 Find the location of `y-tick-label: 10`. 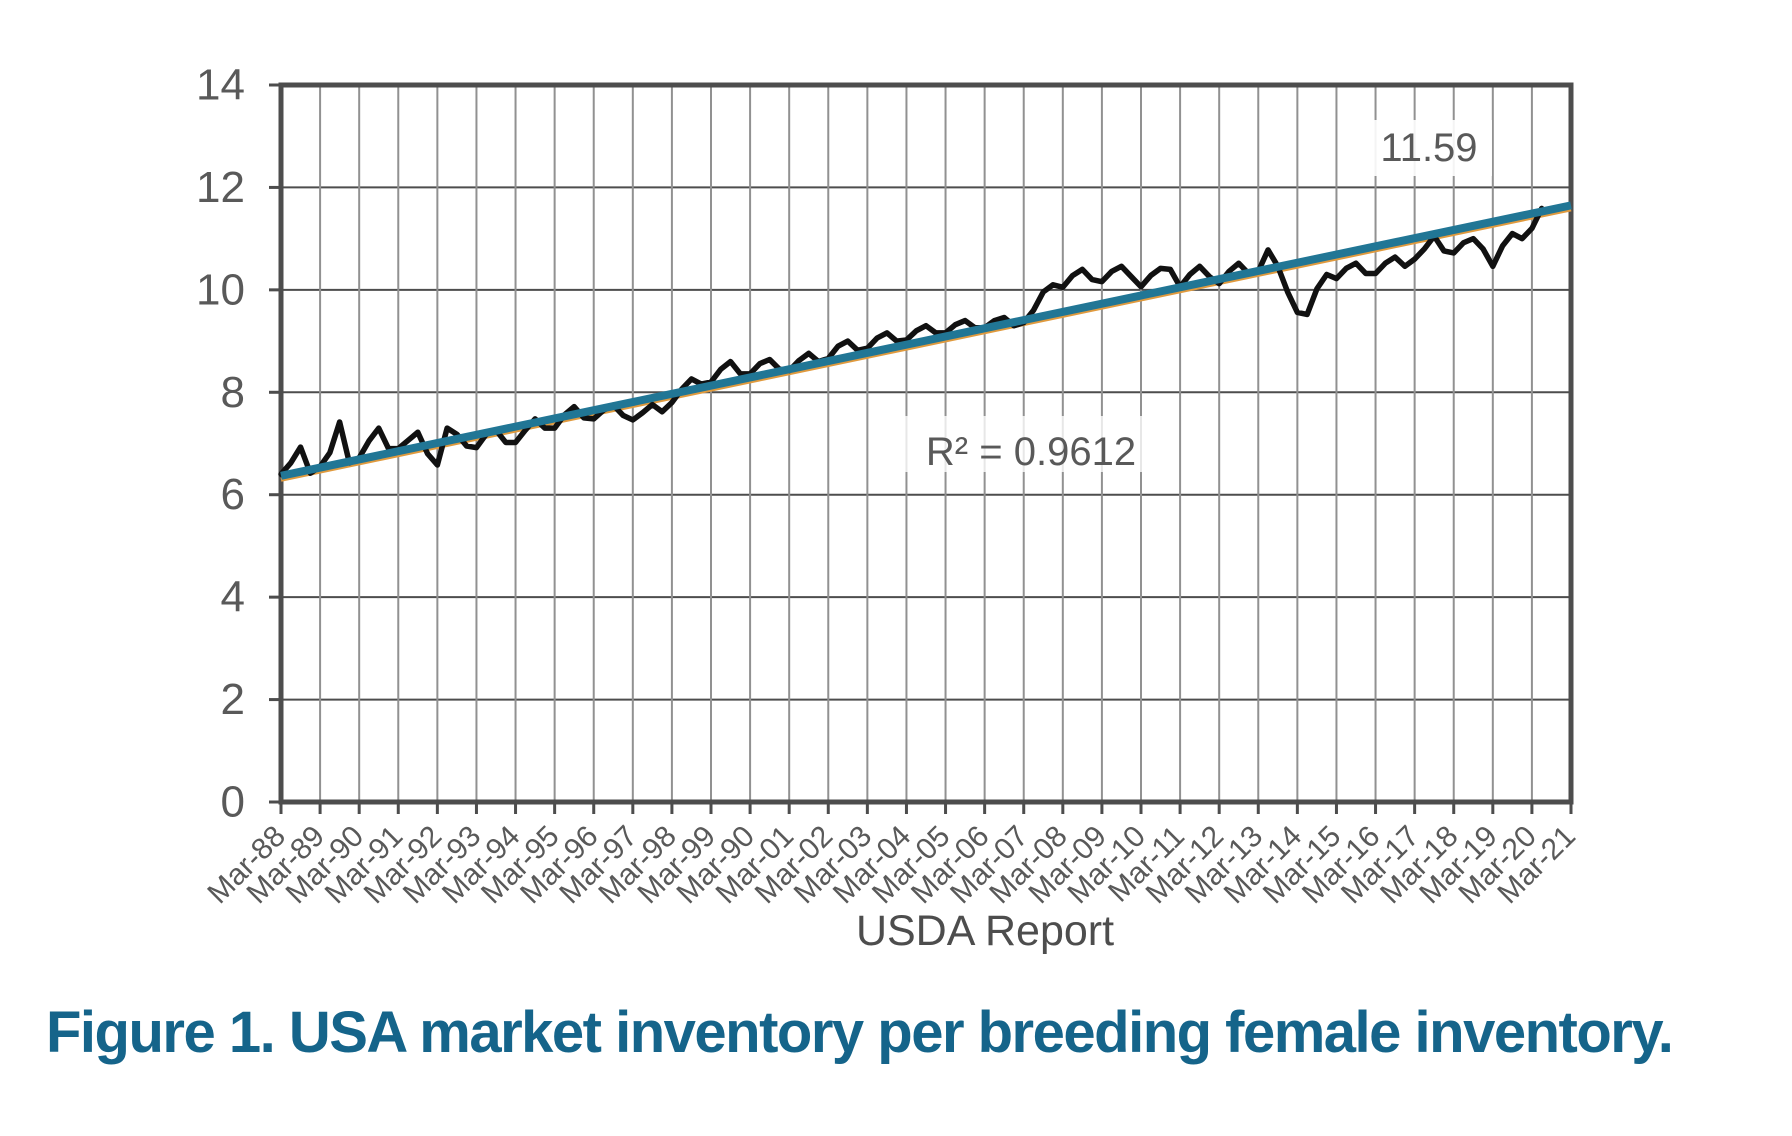

y-tick-label: 10 is located at coordinates (220, 289).